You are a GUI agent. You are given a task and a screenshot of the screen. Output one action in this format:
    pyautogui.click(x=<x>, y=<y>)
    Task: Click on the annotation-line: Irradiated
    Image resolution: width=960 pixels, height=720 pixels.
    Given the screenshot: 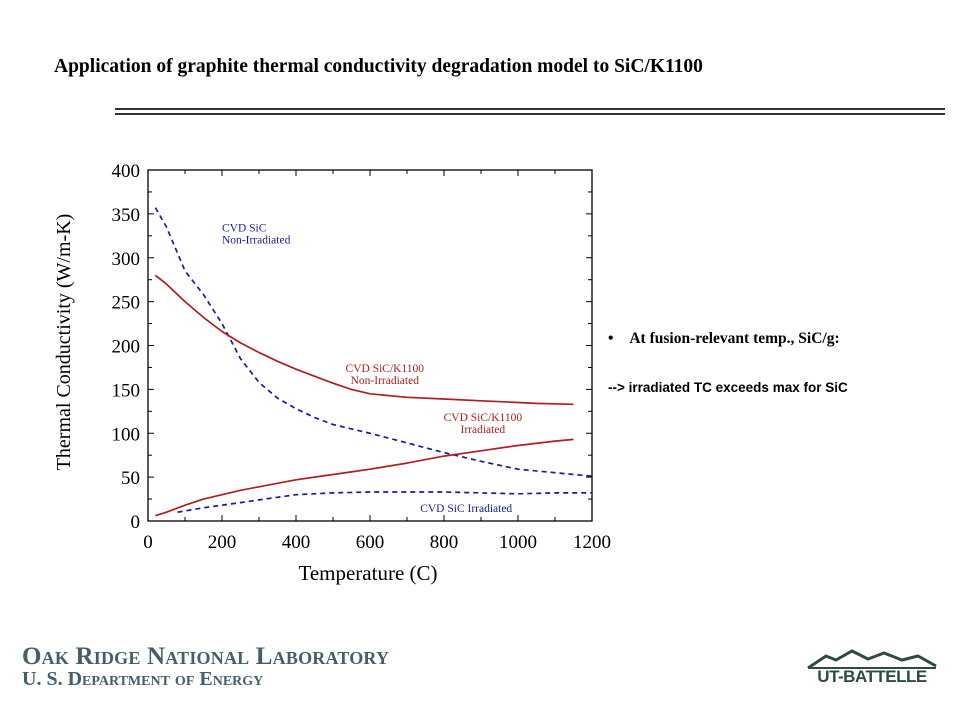 What is the action you would take?
    pyautogui.click(x=482, y=430)
    